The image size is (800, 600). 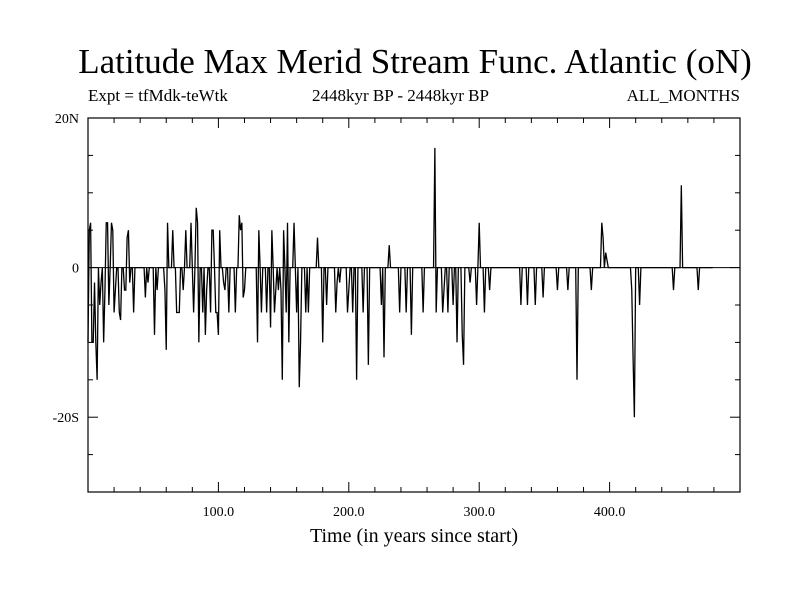 I want to click on experiment-label: Expt = tfMdk-teWtk, so click(x=158, y=95).